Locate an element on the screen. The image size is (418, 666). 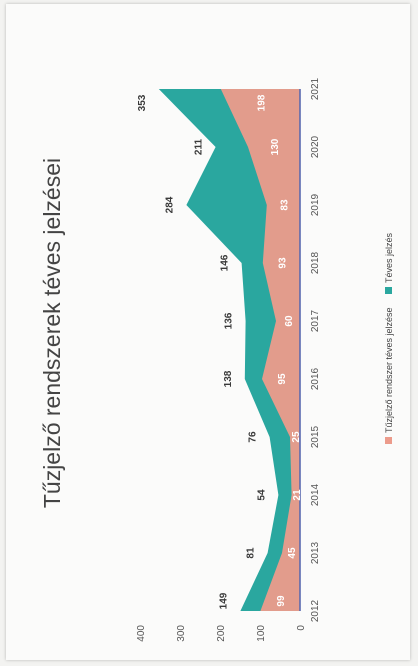
data-label-series1: 45 is located at coordinates (292, 553).